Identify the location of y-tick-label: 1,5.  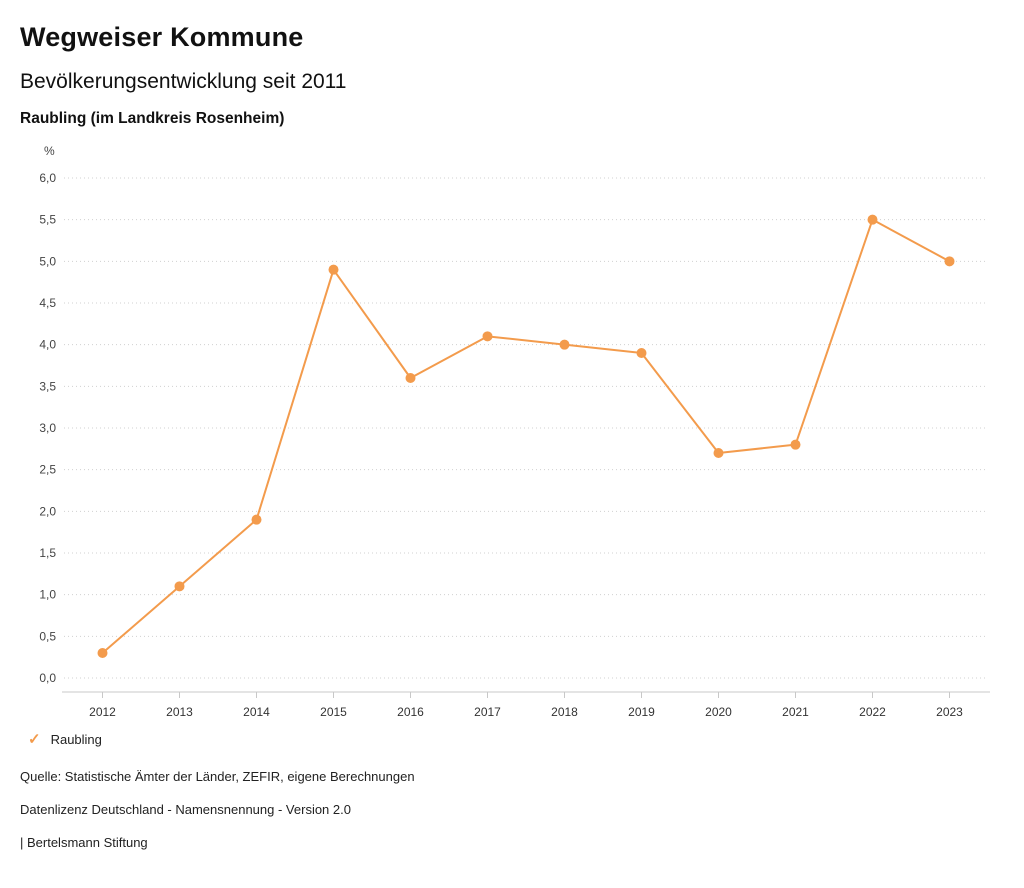
(47, 553).